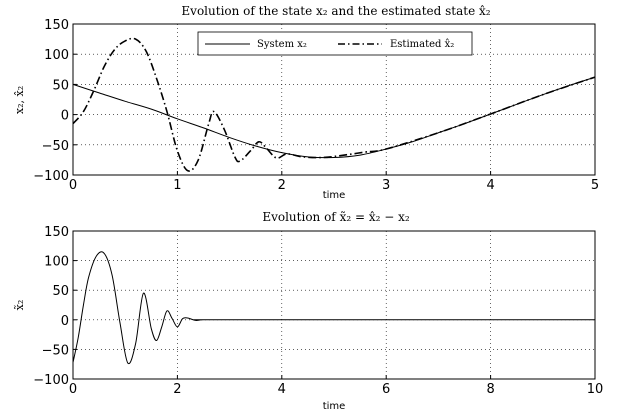  What do you see at coordinates (55, 146) in the screenshot?
I see `chart-top-ytick-label: −50` at bounding box center [55, 146].